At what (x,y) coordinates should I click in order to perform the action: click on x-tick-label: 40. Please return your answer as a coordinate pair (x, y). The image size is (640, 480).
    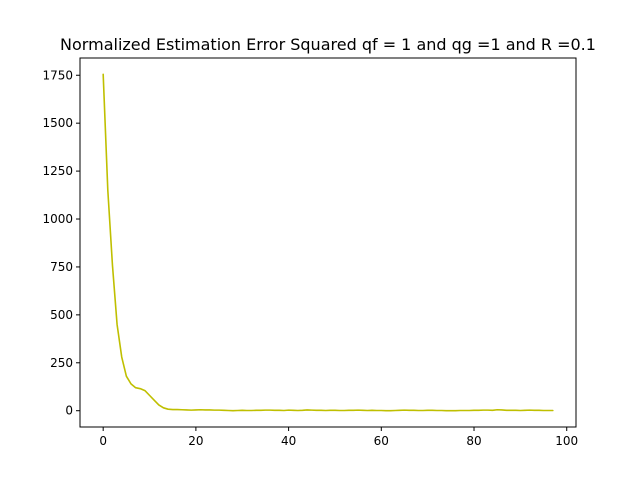
    Looking at the image, I should click on (288, 441).